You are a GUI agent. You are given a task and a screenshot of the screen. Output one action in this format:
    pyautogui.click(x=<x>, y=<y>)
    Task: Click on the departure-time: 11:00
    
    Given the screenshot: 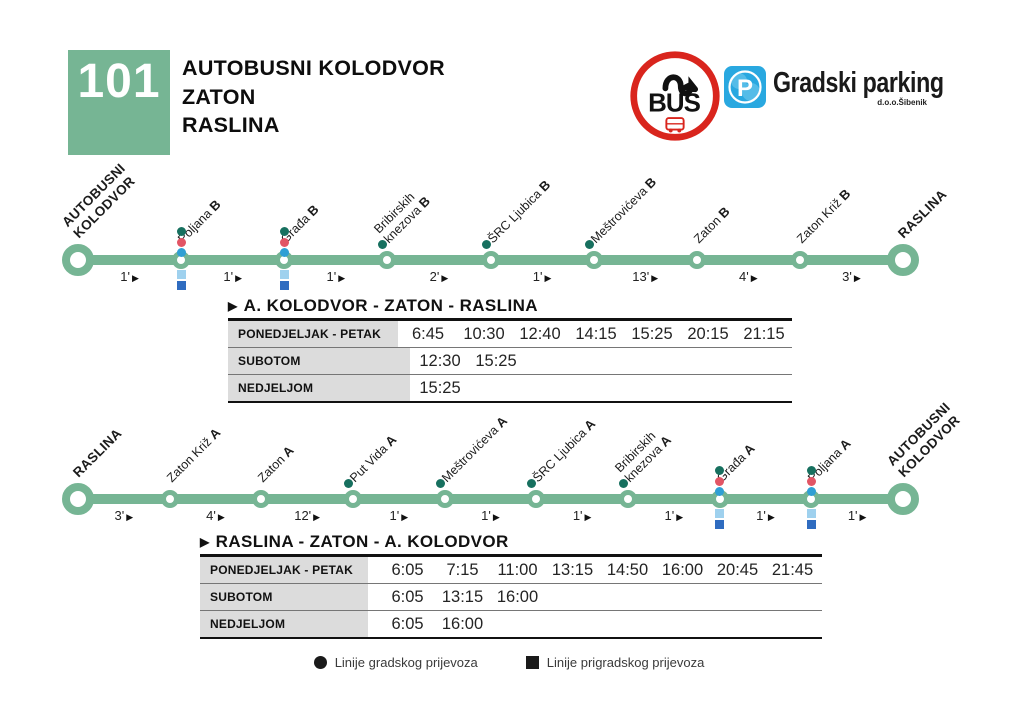 What is the action you would take?
    pyautogui.click(x=517, y=569)
    